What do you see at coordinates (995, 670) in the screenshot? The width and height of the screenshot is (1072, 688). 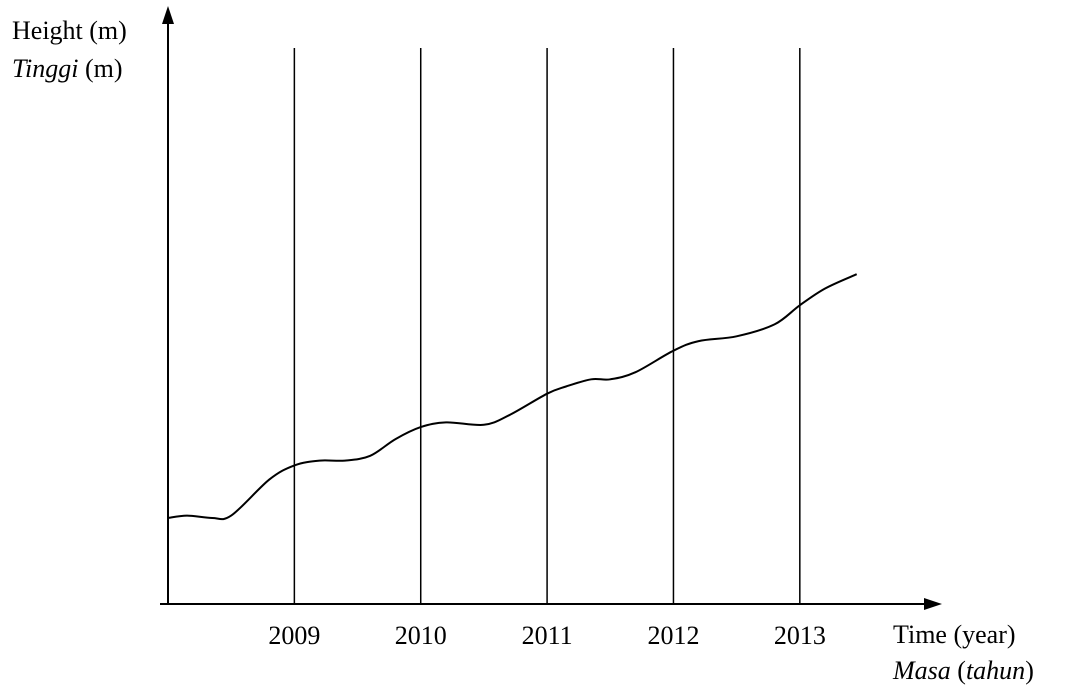 I see `x-axis-unit-ms: tahun` at bounding box center [995, 670].